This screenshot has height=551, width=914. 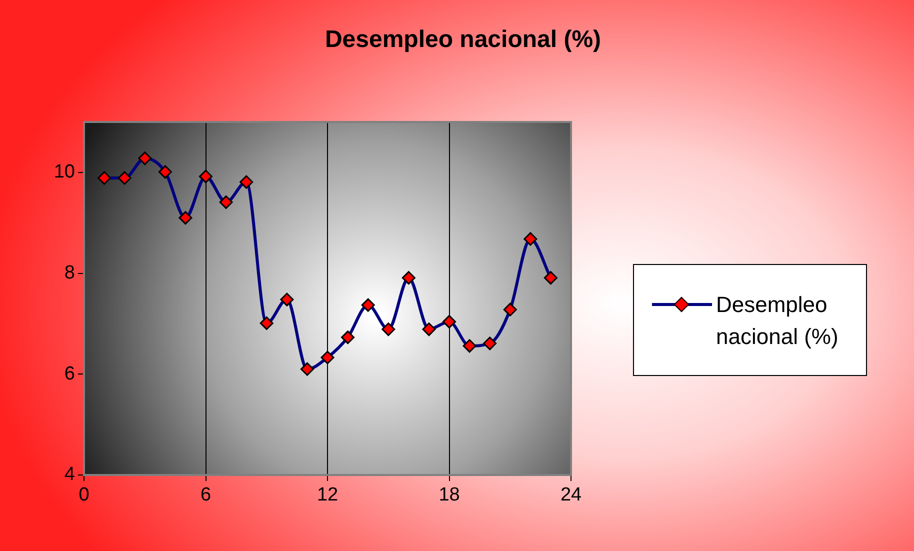 What do you see at coordinates (64, 172) in the screenshot?
I see `y-tick-label: 10` at bounding box center [64, 172].